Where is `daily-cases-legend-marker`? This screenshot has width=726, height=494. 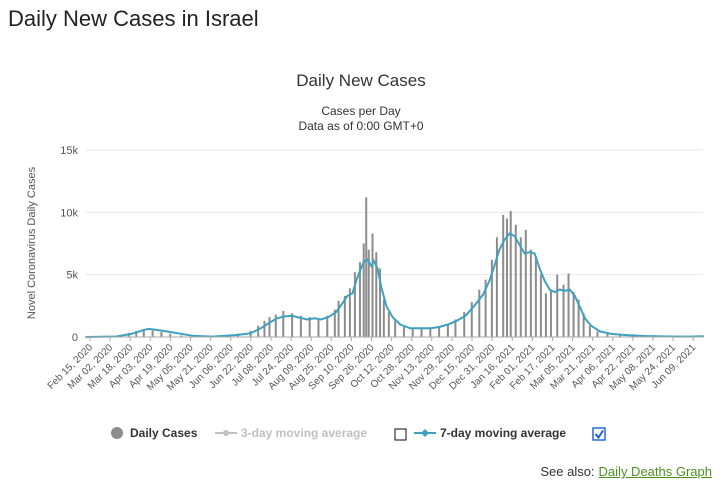
daily-cases-legend-marker is located at coordinates (117, 433).